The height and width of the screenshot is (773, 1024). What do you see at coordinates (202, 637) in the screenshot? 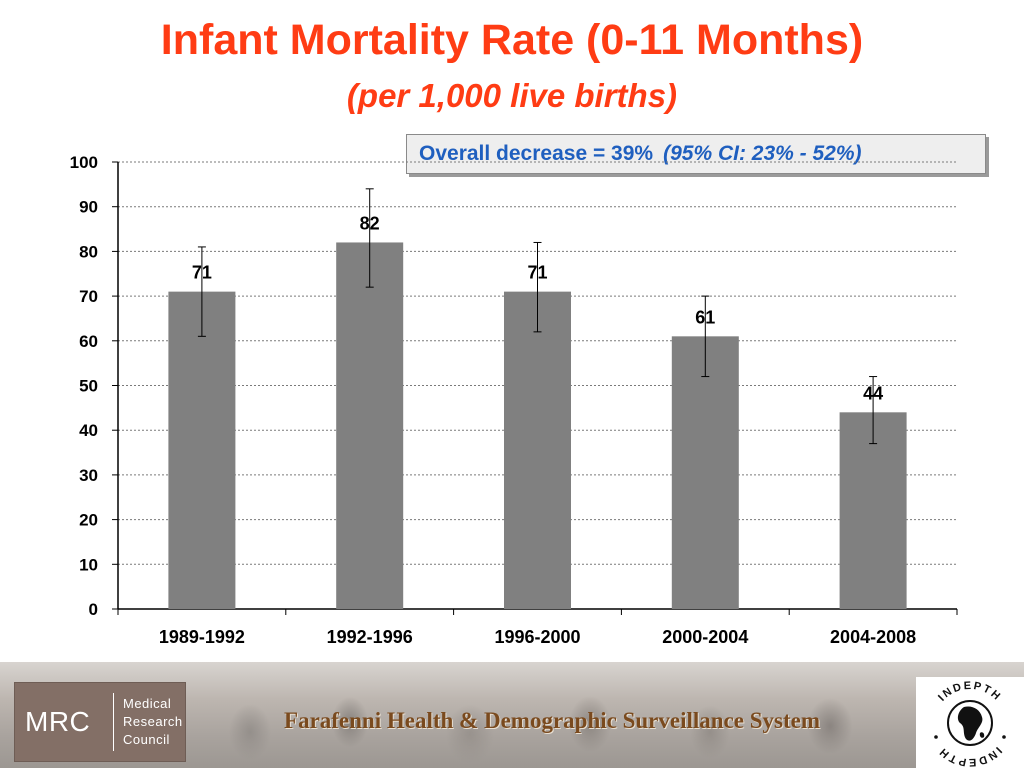
I see `x-tick-label: 1989-1992` at bounding box center [202, 637].